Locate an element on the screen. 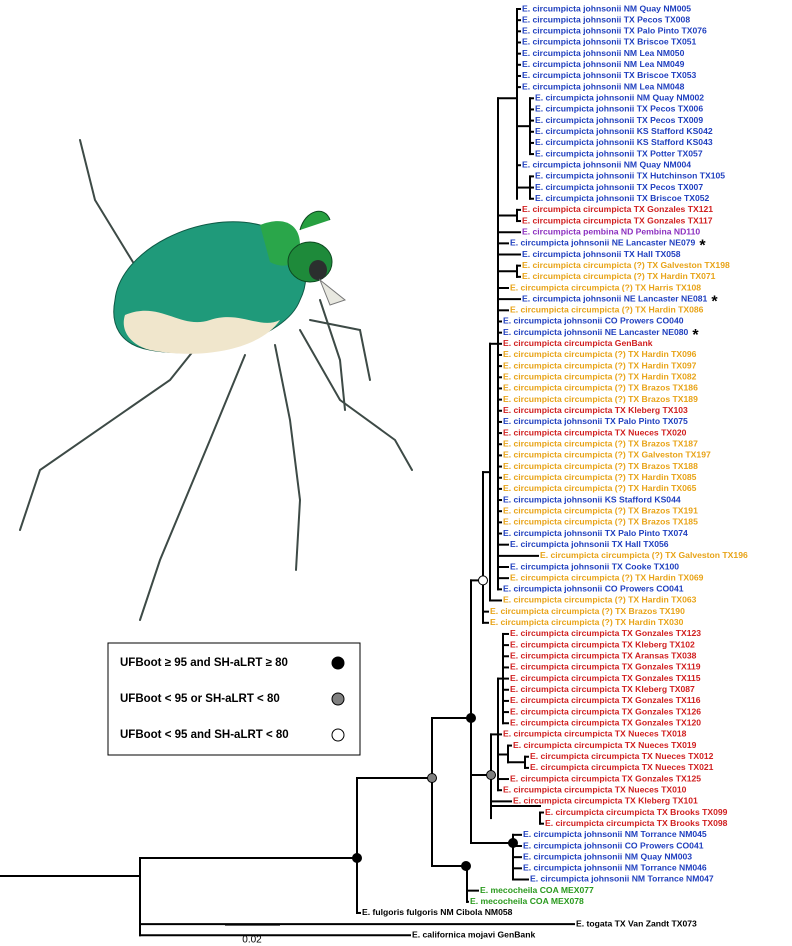 The image size is (792, 946). leaf-label: E. circumpicta johnsonii NM Quay NM003 is located at coordinates (607, 856).